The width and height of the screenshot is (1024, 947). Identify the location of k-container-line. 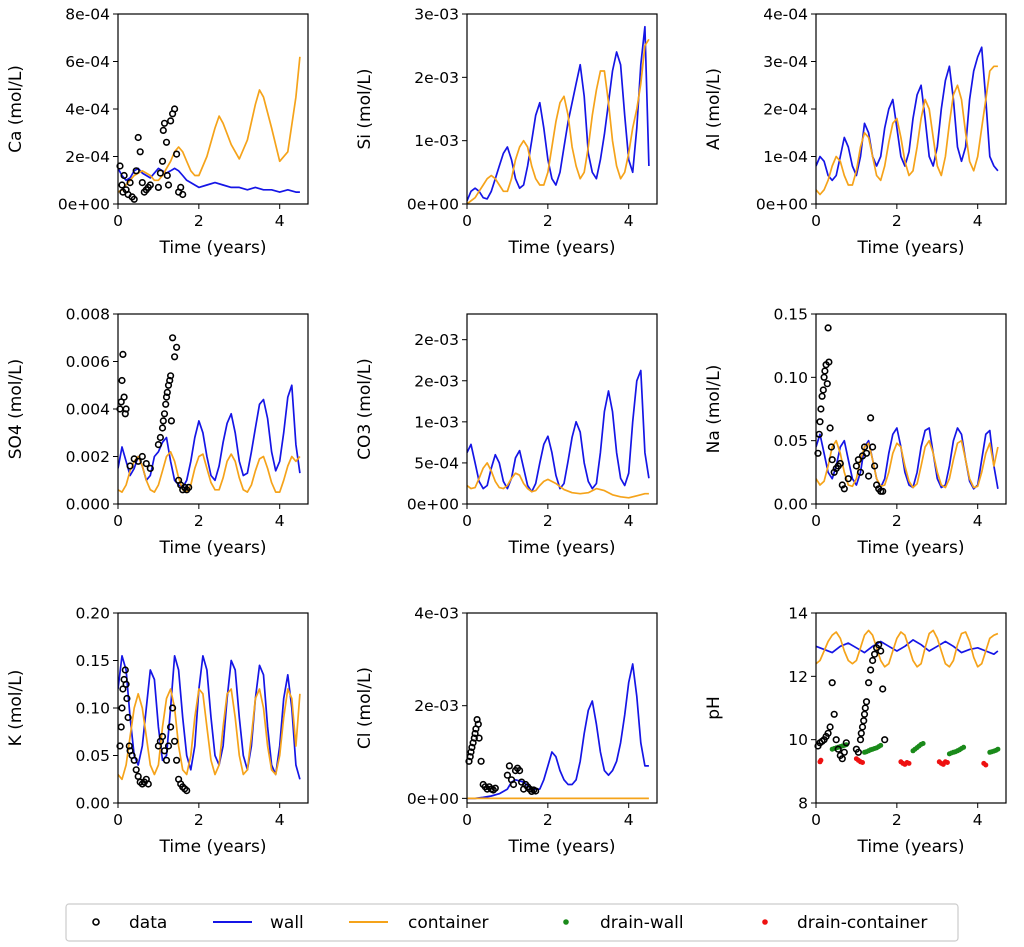
(209, 734).